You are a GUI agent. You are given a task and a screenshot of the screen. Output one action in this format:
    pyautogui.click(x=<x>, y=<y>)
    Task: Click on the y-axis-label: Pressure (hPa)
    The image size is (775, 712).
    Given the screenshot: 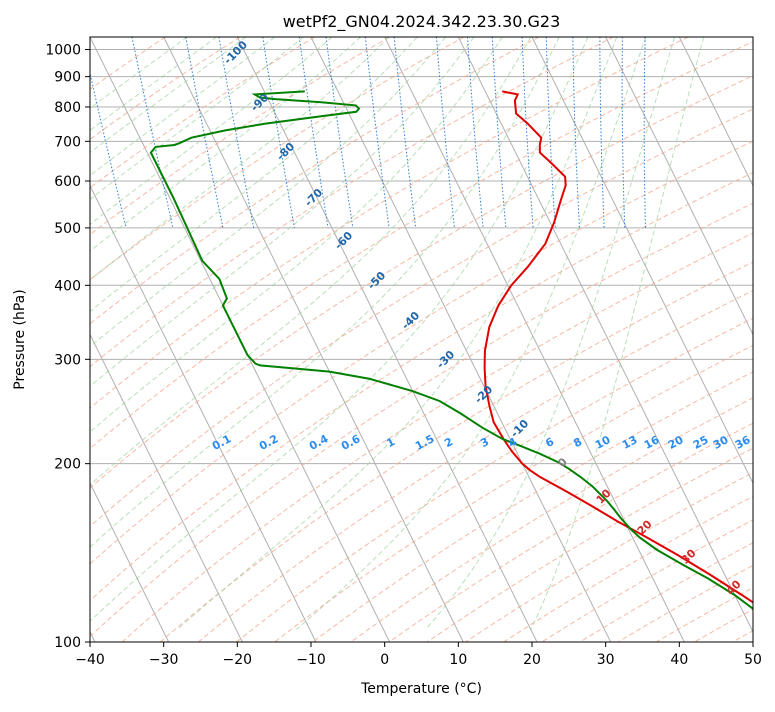 What is the action you would take?
    pyautogui.click(x=20, y=339)
    